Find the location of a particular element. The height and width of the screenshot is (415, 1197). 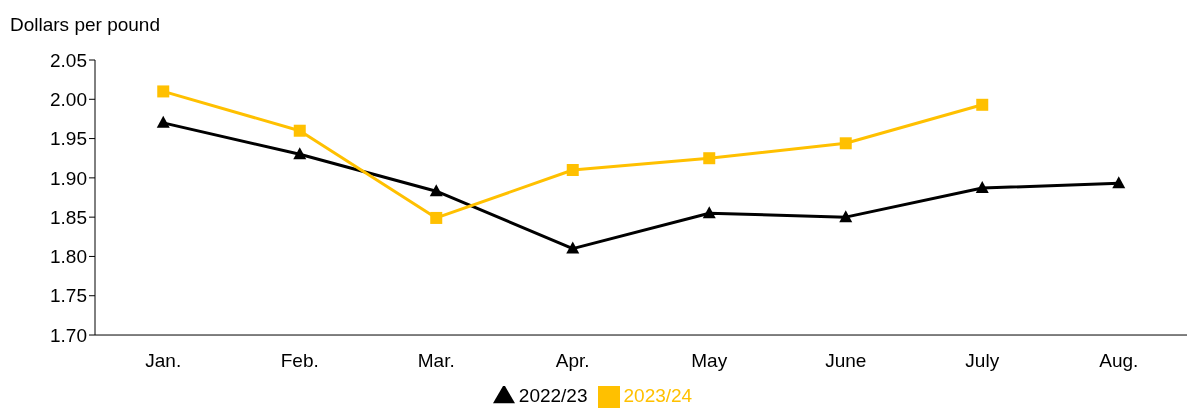

y-tick-label: 1.95 is located at coordinates (68, 139).